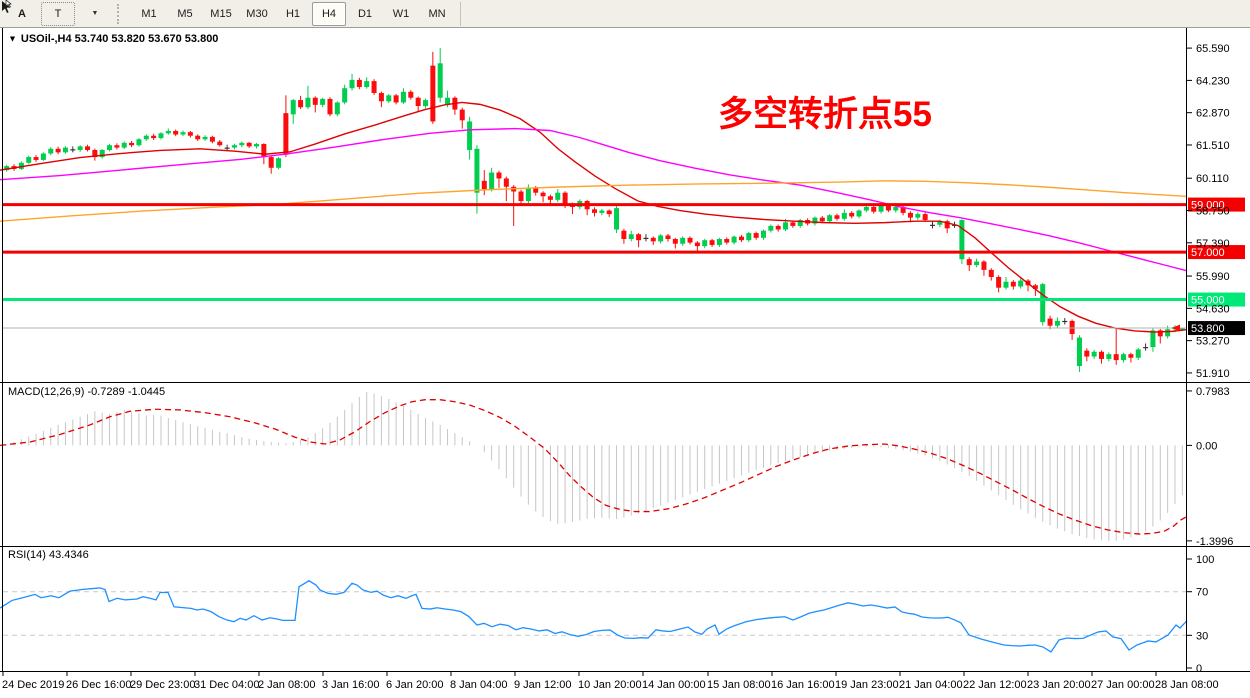  I want to click on svg-text: 23 Jan 20:00, so click(1059, 685).